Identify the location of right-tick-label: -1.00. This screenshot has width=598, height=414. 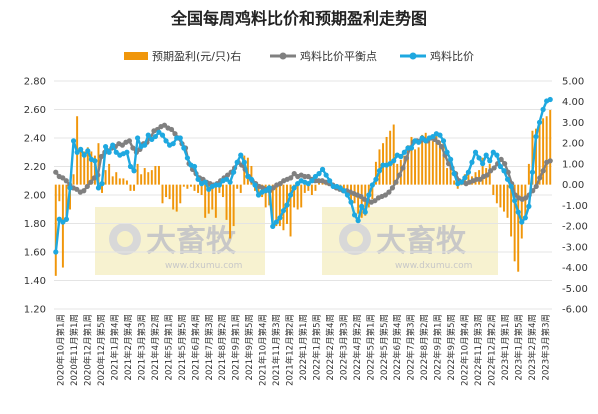
(575, 206).